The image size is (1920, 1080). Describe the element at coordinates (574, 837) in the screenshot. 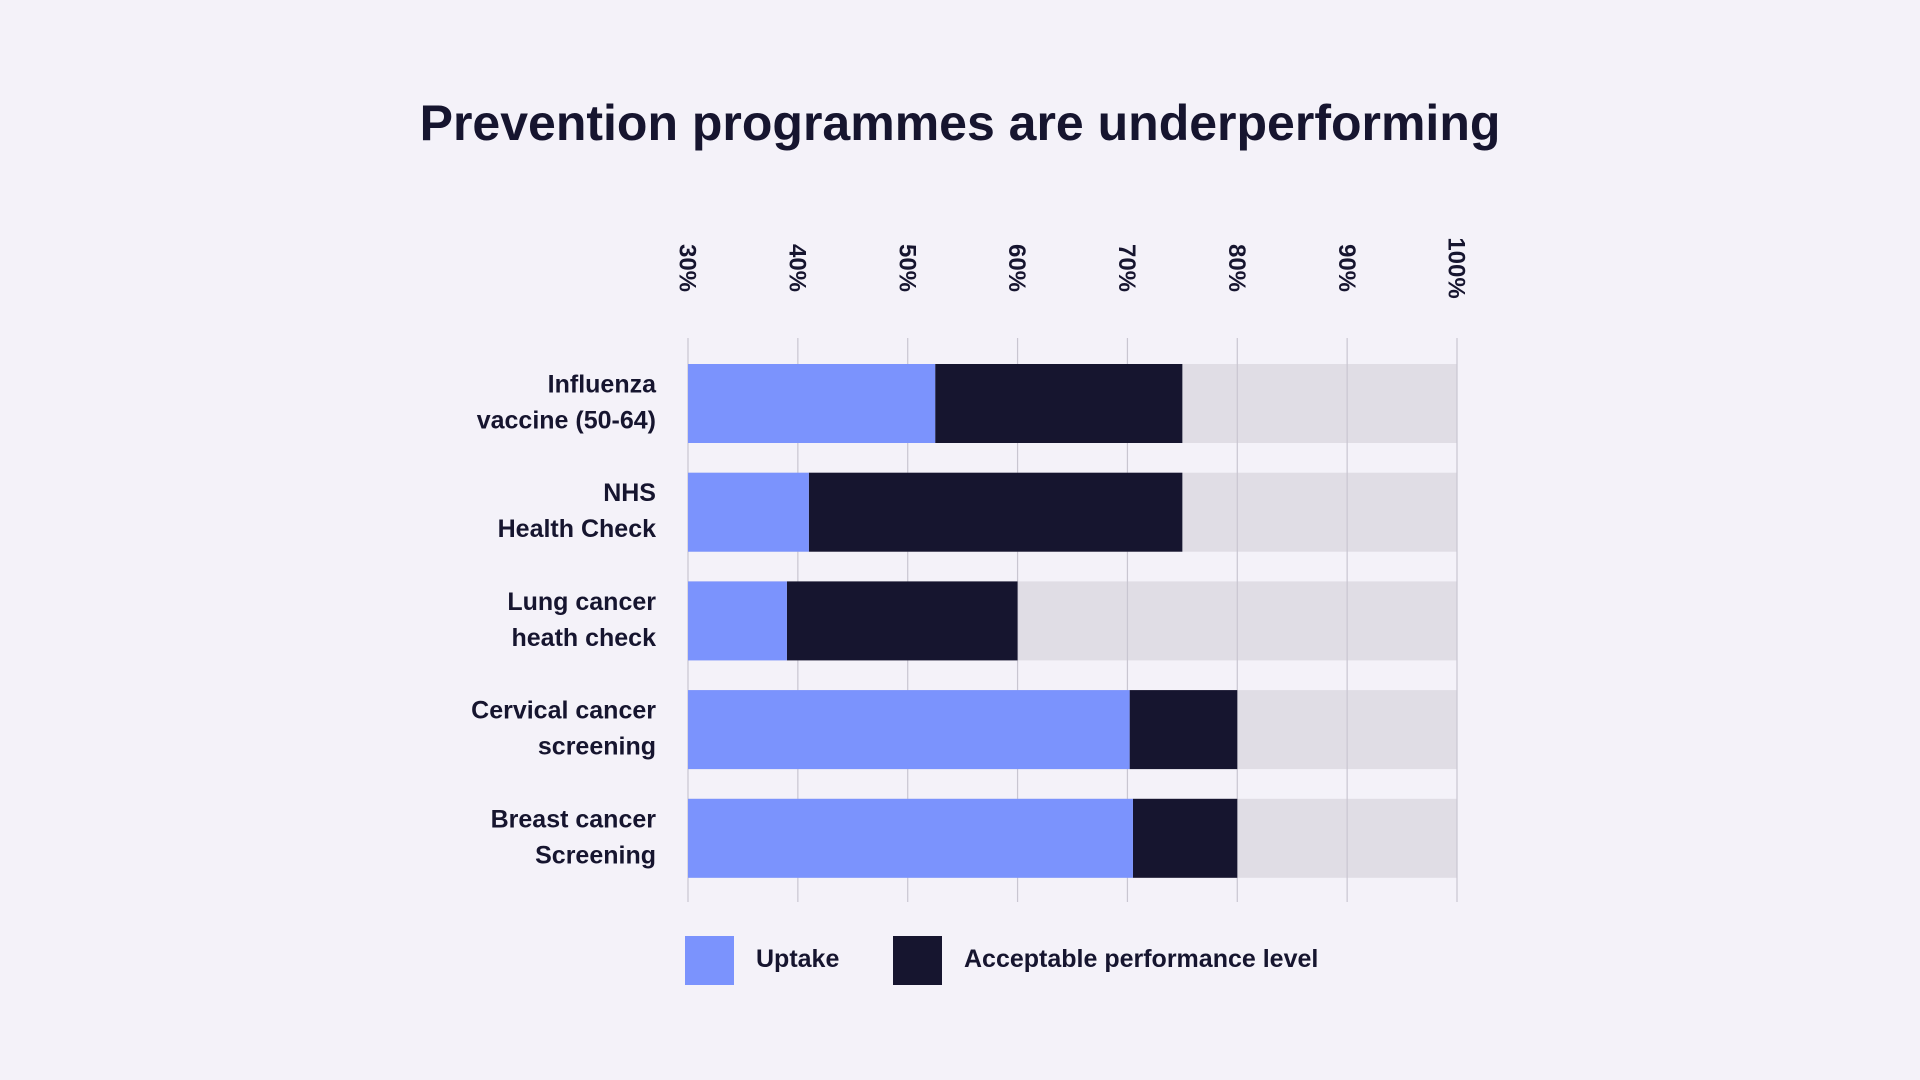

I see `category-label: Breast cancer Screening` at that location.